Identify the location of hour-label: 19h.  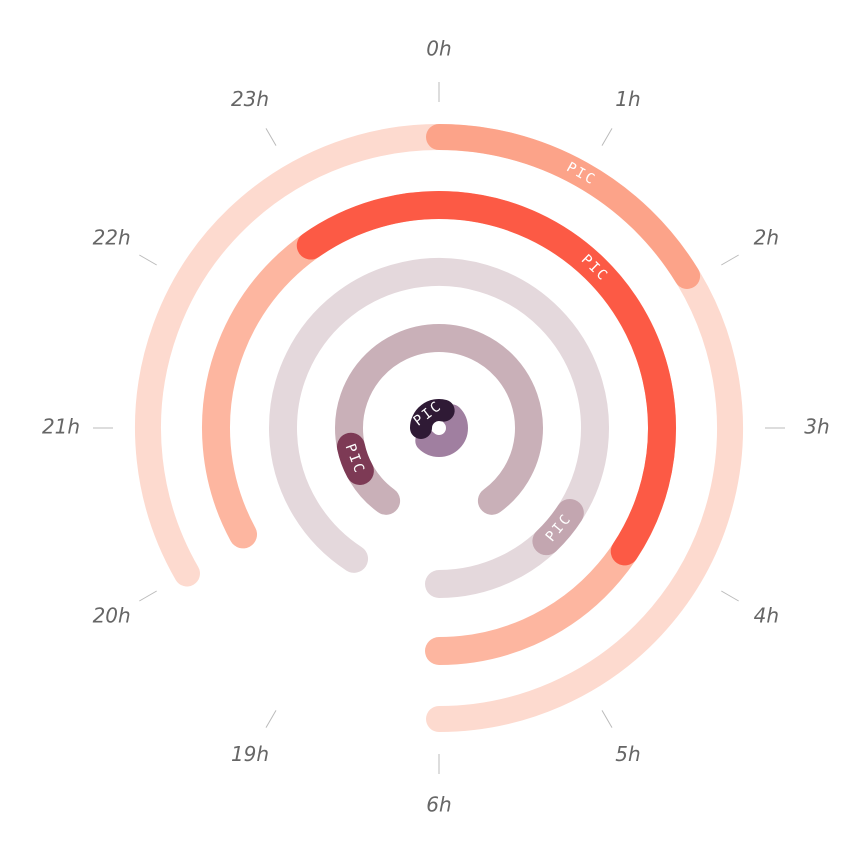
(250, 754).